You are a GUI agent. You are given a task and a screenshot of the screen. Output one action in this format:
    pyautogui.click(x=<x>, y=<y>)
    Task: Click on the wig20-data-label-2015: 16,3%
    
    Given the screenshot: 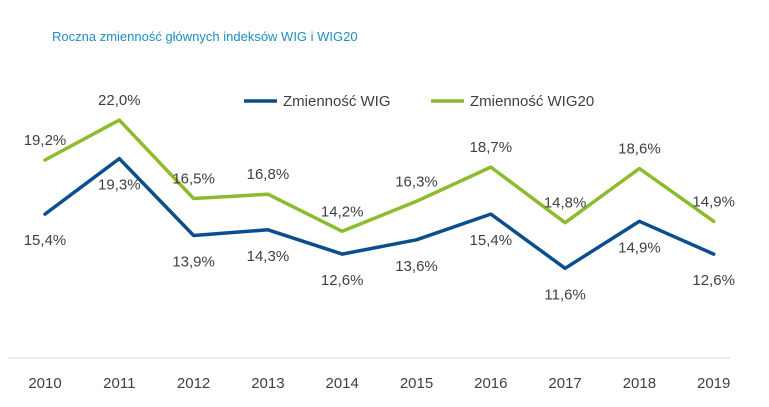 What is the action you would take?
    pyautogui.click(x=416, y=181)
    